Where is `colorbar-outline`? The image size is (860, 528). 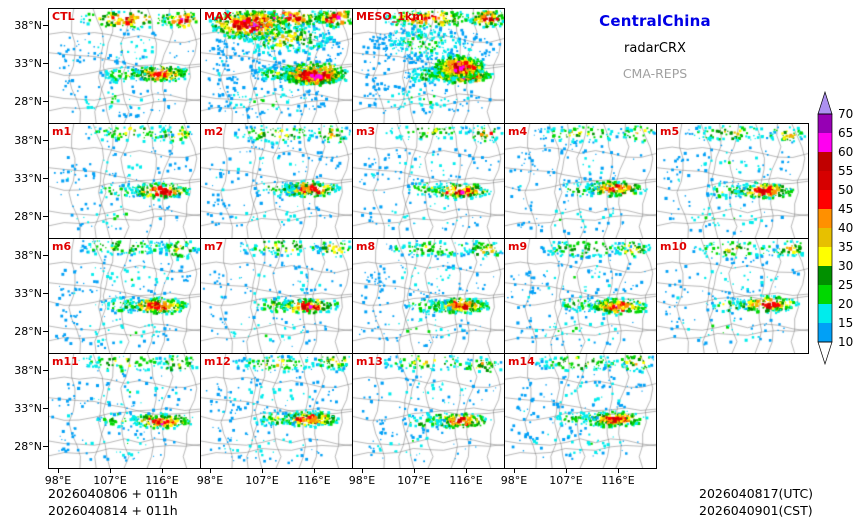 colorbar-outline is located at coordinates (825, 228).